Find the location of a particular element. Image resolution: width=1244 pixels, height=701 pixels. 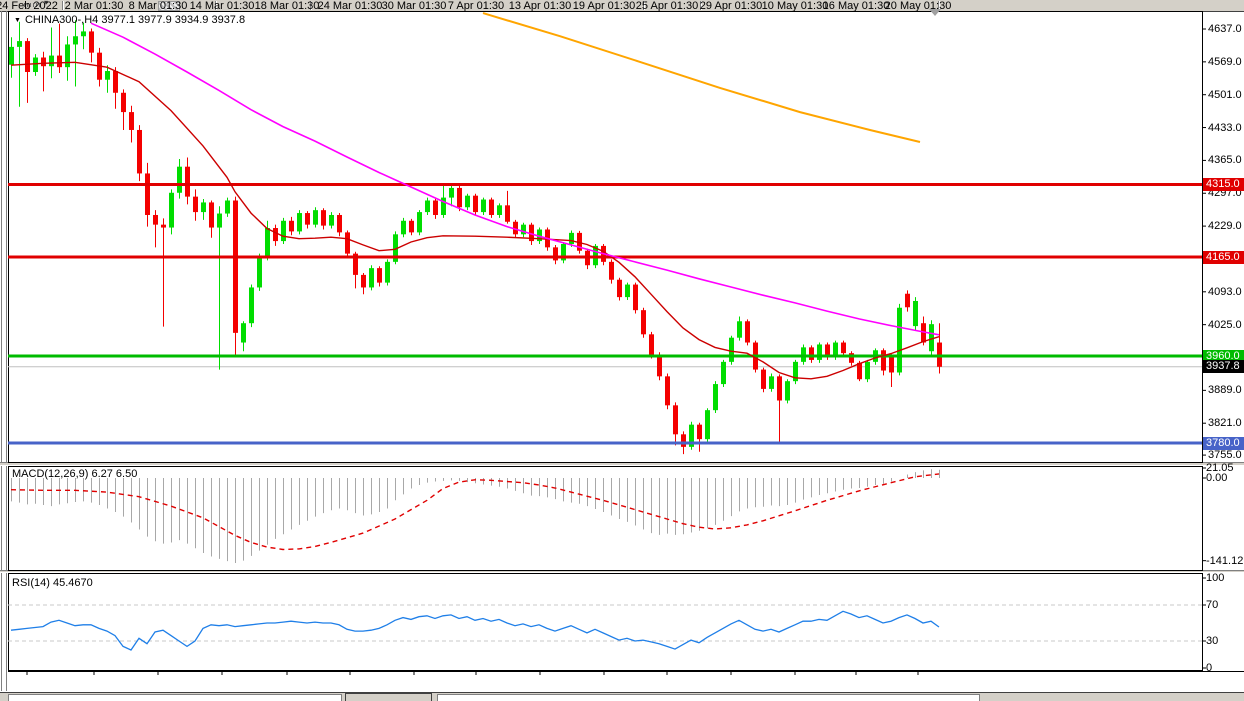

collapse-arrow-icon: ▼ is located at coordinates (17, 20).